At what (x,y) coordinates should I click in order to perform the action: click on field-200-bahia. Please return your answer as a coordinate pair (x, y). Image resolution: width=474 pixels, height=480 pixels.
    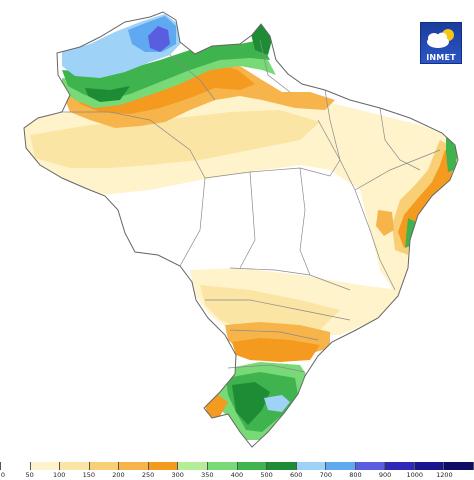
    Looking at the image, I should click on (385, 223).